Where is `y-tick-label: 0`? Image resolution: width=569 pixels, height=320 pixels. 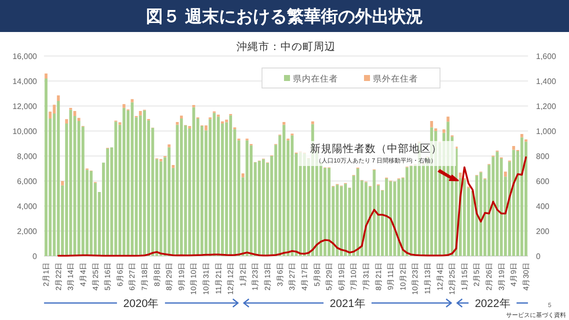 y-tick-label: 0 is located at coordinates (35, 256).